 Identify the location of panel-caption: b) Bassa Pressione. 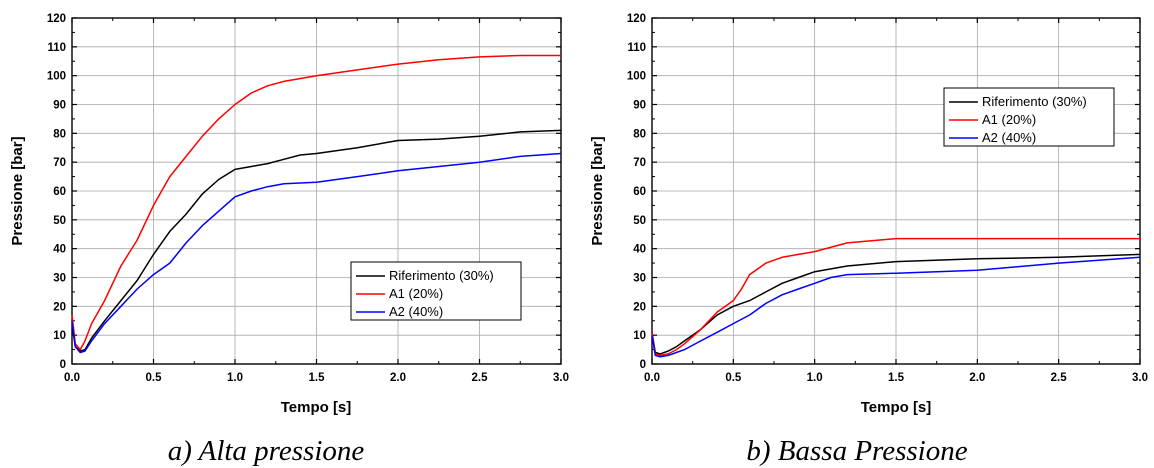
(856, 451).